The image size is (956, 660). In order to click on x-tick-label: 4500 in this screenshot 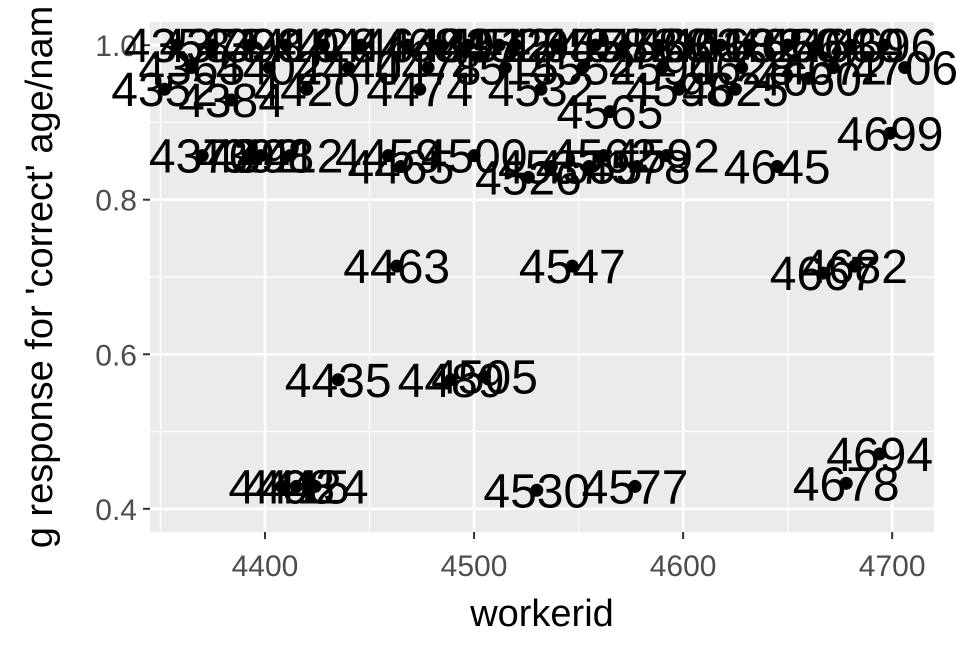, I will do `click(474, 566)`.